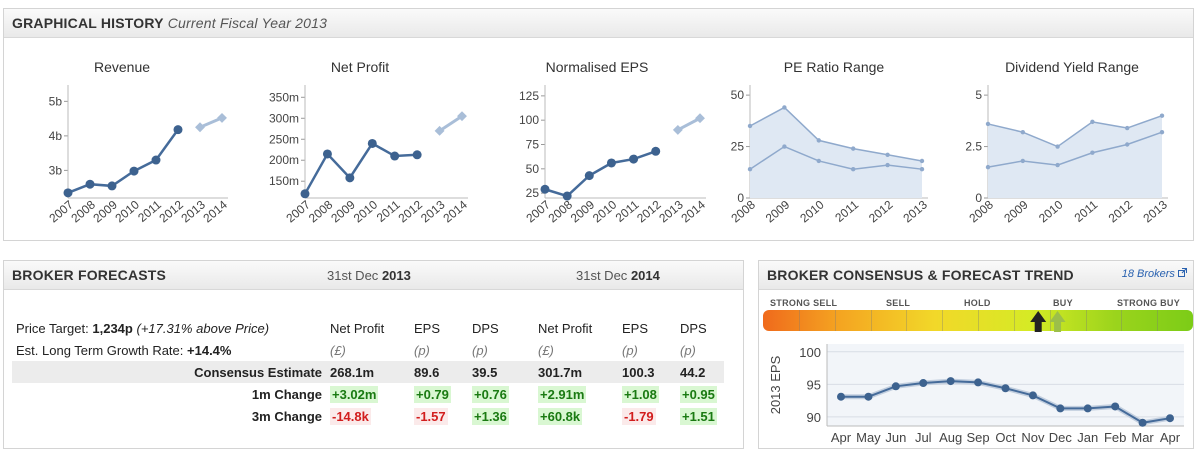 The height and width of the screenshot is (449, 1194). Describe the element at coordinates (1182, 272) in the screenshot. I see `external-link-icon` at that location.